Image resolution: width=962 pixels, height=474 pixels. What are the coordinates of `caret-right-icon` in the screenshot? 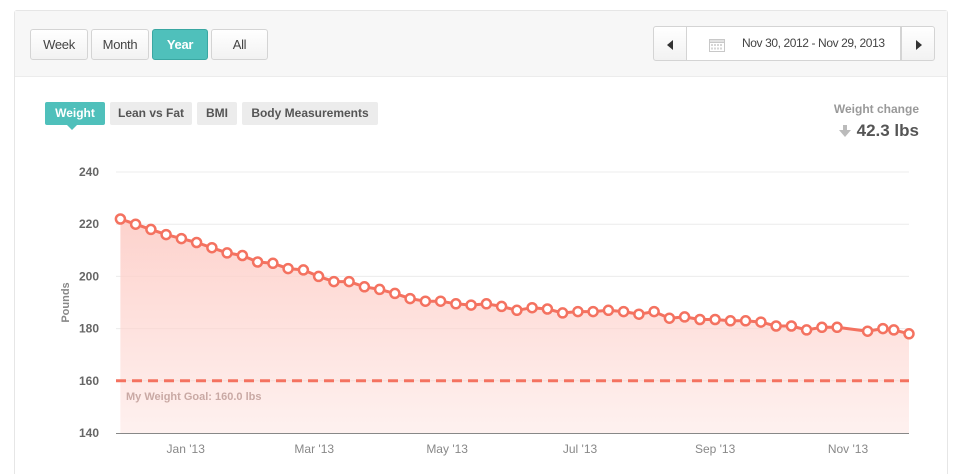 It's located at (919, 45).